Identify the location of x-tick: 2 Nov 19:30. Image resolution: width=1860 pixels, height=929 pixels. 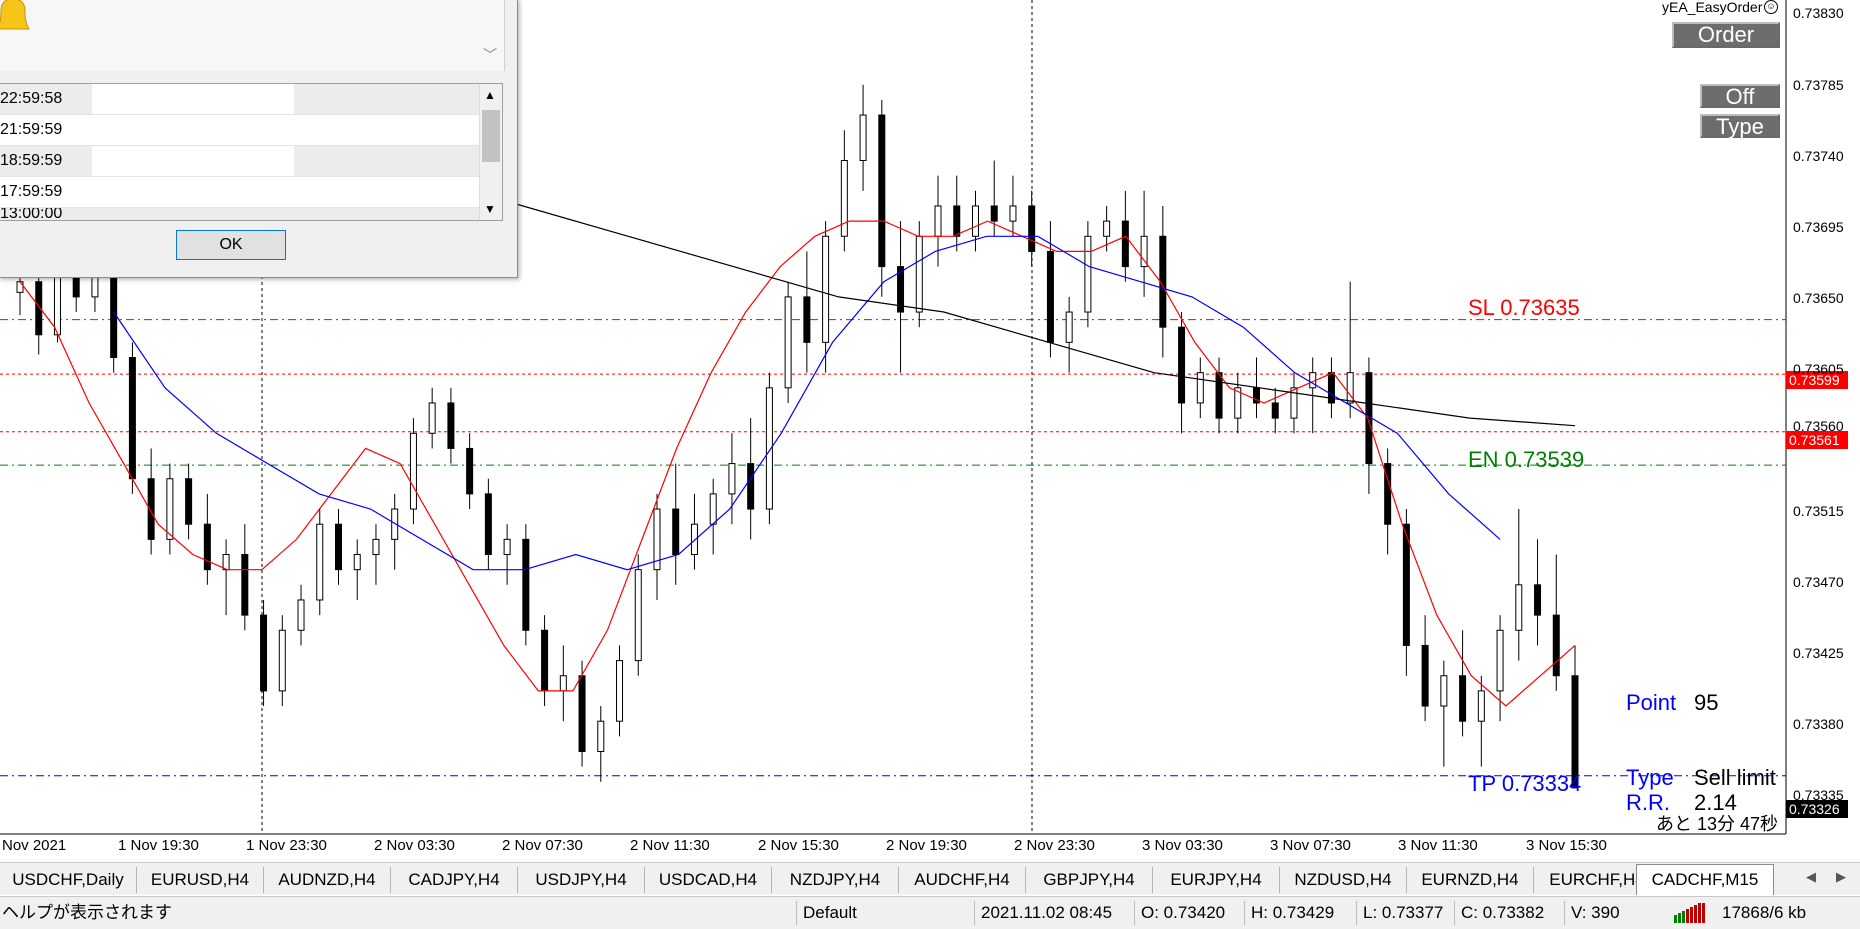
(926, 845).